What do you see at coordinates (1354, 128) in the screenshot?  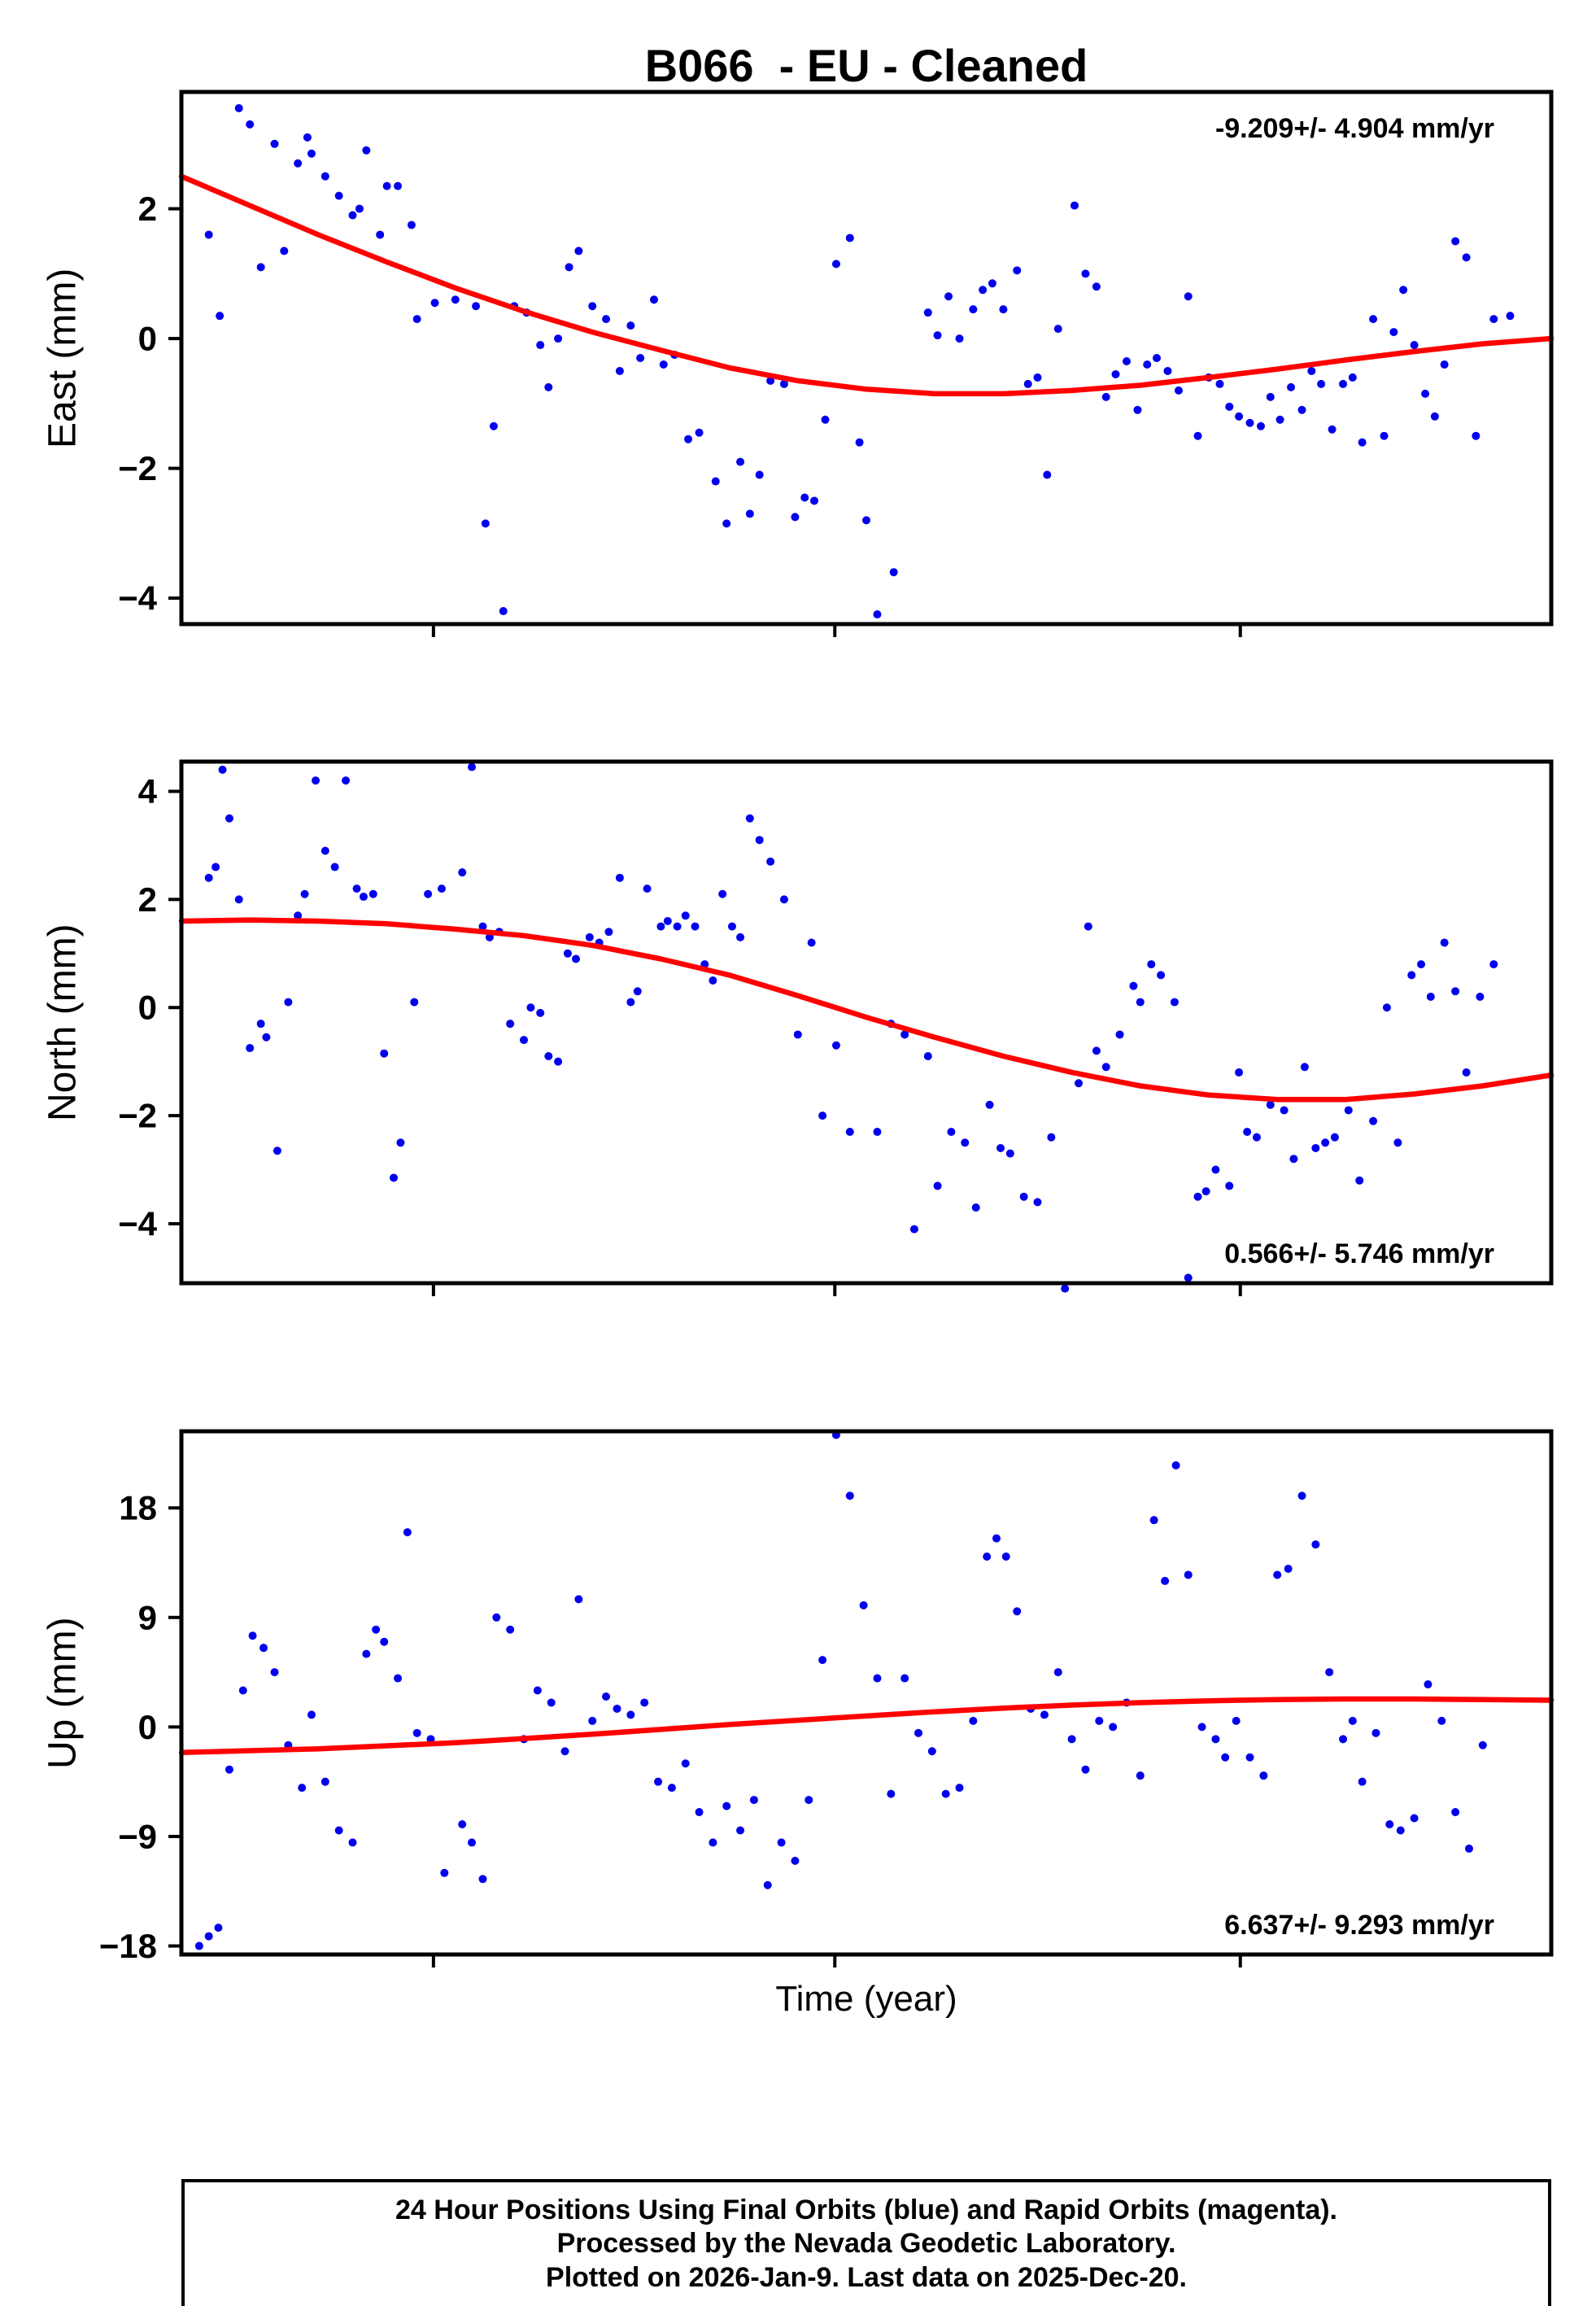 I see `east-rate-annotation: -9.209+/- 4.904 mm/yr` at bounding box center [1354, 128].